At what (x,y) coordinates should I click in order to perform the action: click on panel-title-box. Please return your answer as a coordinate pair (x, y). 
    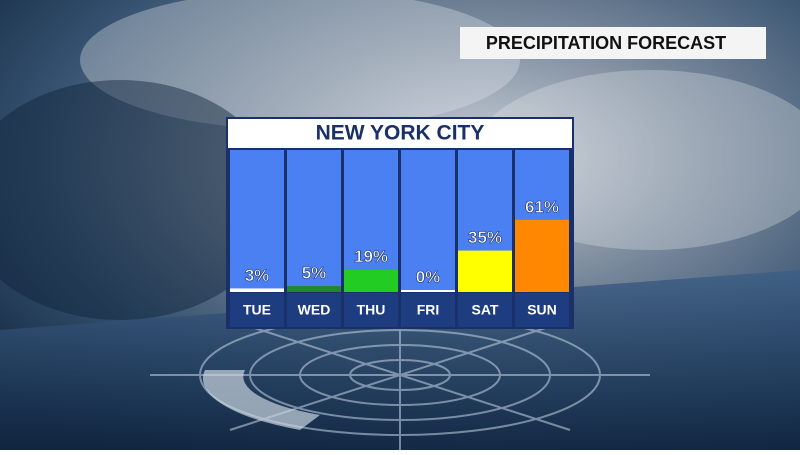
    Looking at the image, I should click on (400, 133).